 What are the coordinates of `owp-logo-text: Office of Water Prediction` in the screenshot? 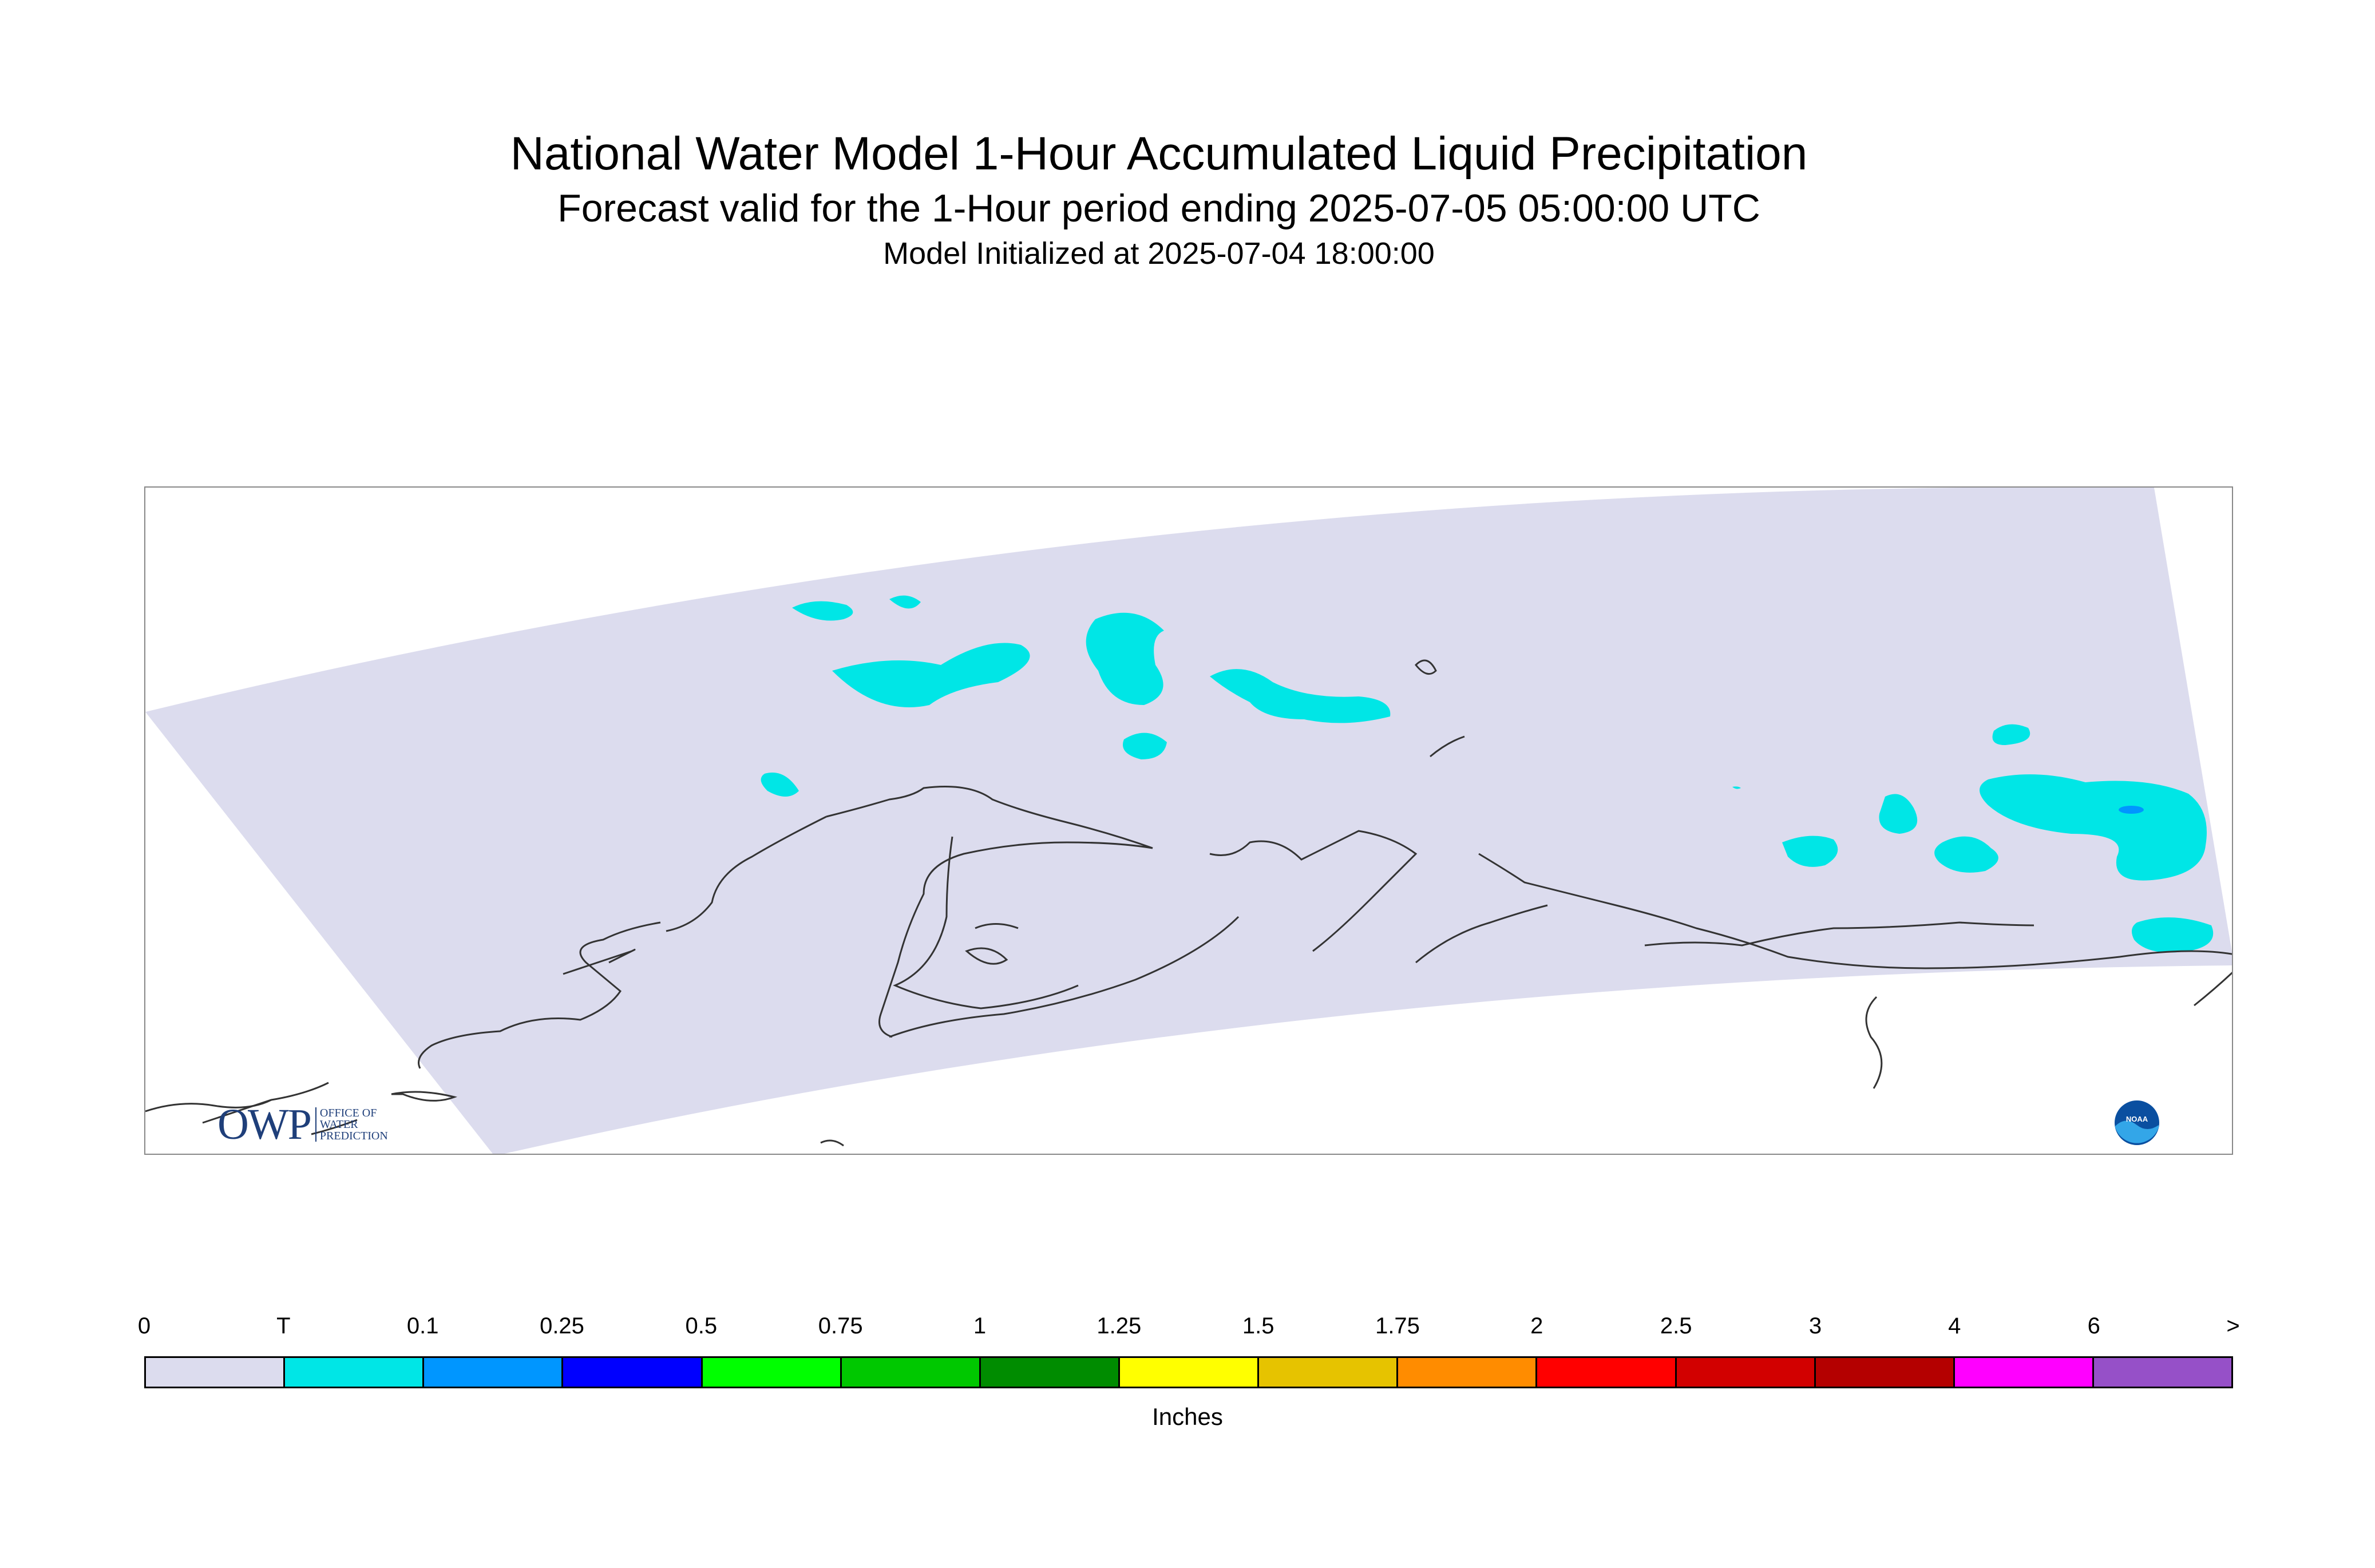 It's located at (352, 1124).